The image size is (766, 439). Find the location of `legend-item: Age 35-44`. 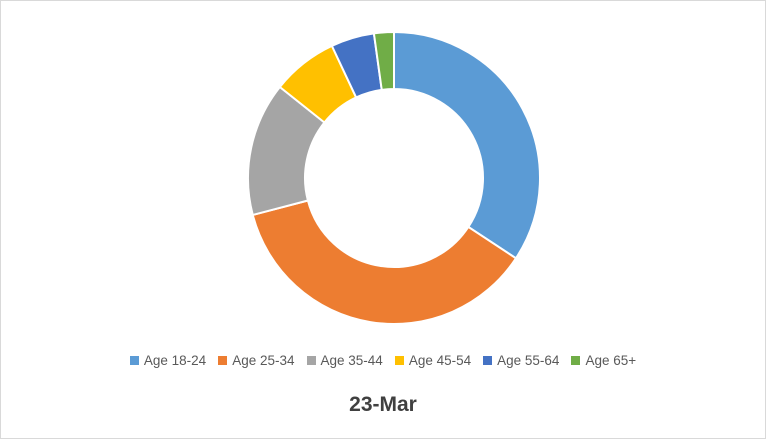

legend-item: Age 35-44 is located at coordinates (344, 360).